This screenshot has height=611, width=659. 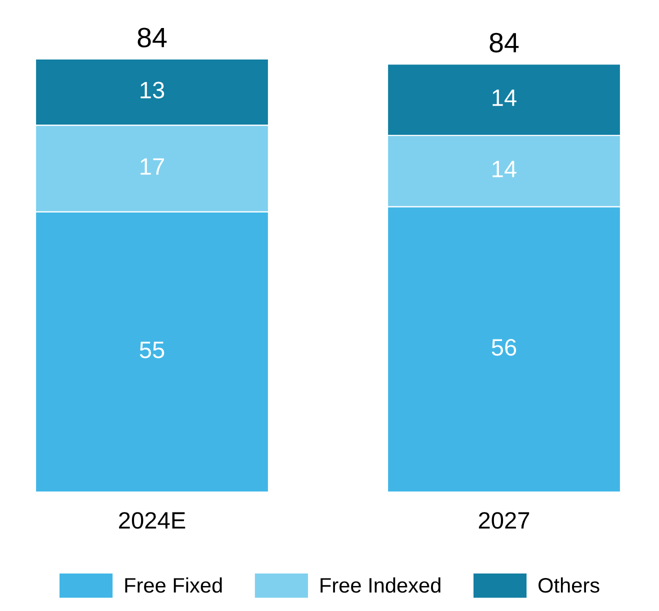 What do you see at coordinates (504, 520) in the screenshot?
I see `x-tick-label: 2027` at bounding box center [504, 520].